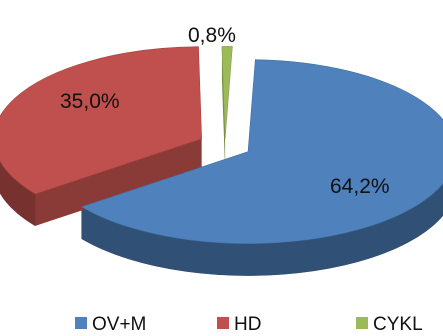 This screenshot has height=336, width=443. I want to click on legend-label-ov-m: OV+M, so click(119, 324).